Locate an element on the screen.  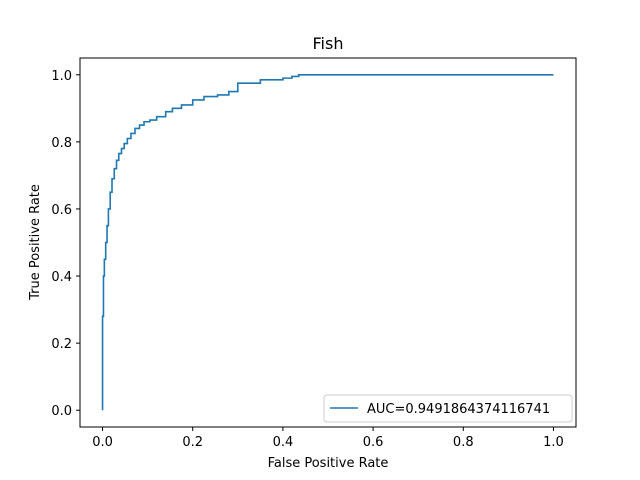
x-tick-label: 0.0 is located at coordinates (102, 442).